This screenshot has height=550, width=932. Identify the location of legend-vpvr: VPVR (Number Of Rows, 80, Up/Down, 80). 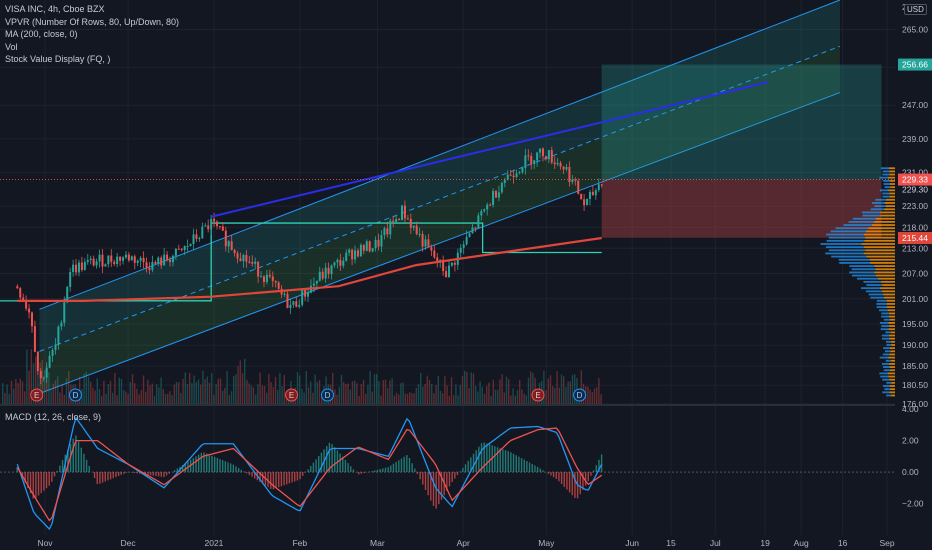
(92, 21).